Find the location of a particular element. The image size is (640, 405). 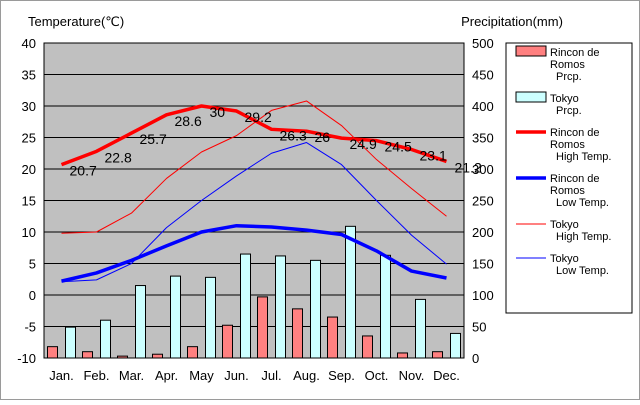

data-label: 24.5 is located at coordinates (398, 147).